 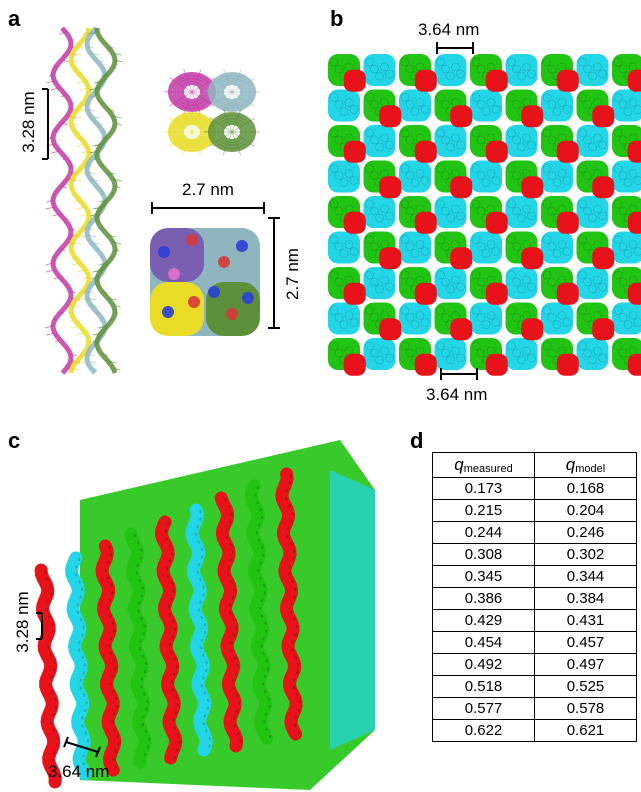 I want to click on cell-measured: 0.345, so click(x=483, y=576).